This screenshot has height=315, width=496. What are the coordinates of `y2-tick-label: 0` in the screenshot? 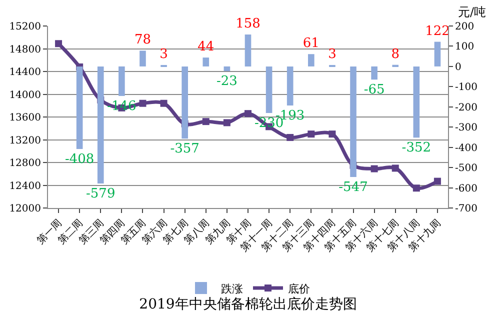 It's located at (458, 67).